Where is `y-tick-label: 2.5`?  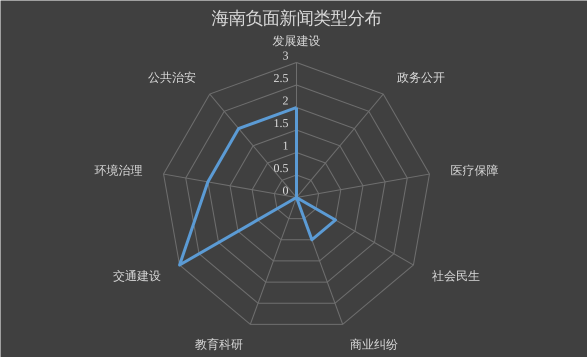
y-tick-label: 2.5 is located at coordinates (281, 78).